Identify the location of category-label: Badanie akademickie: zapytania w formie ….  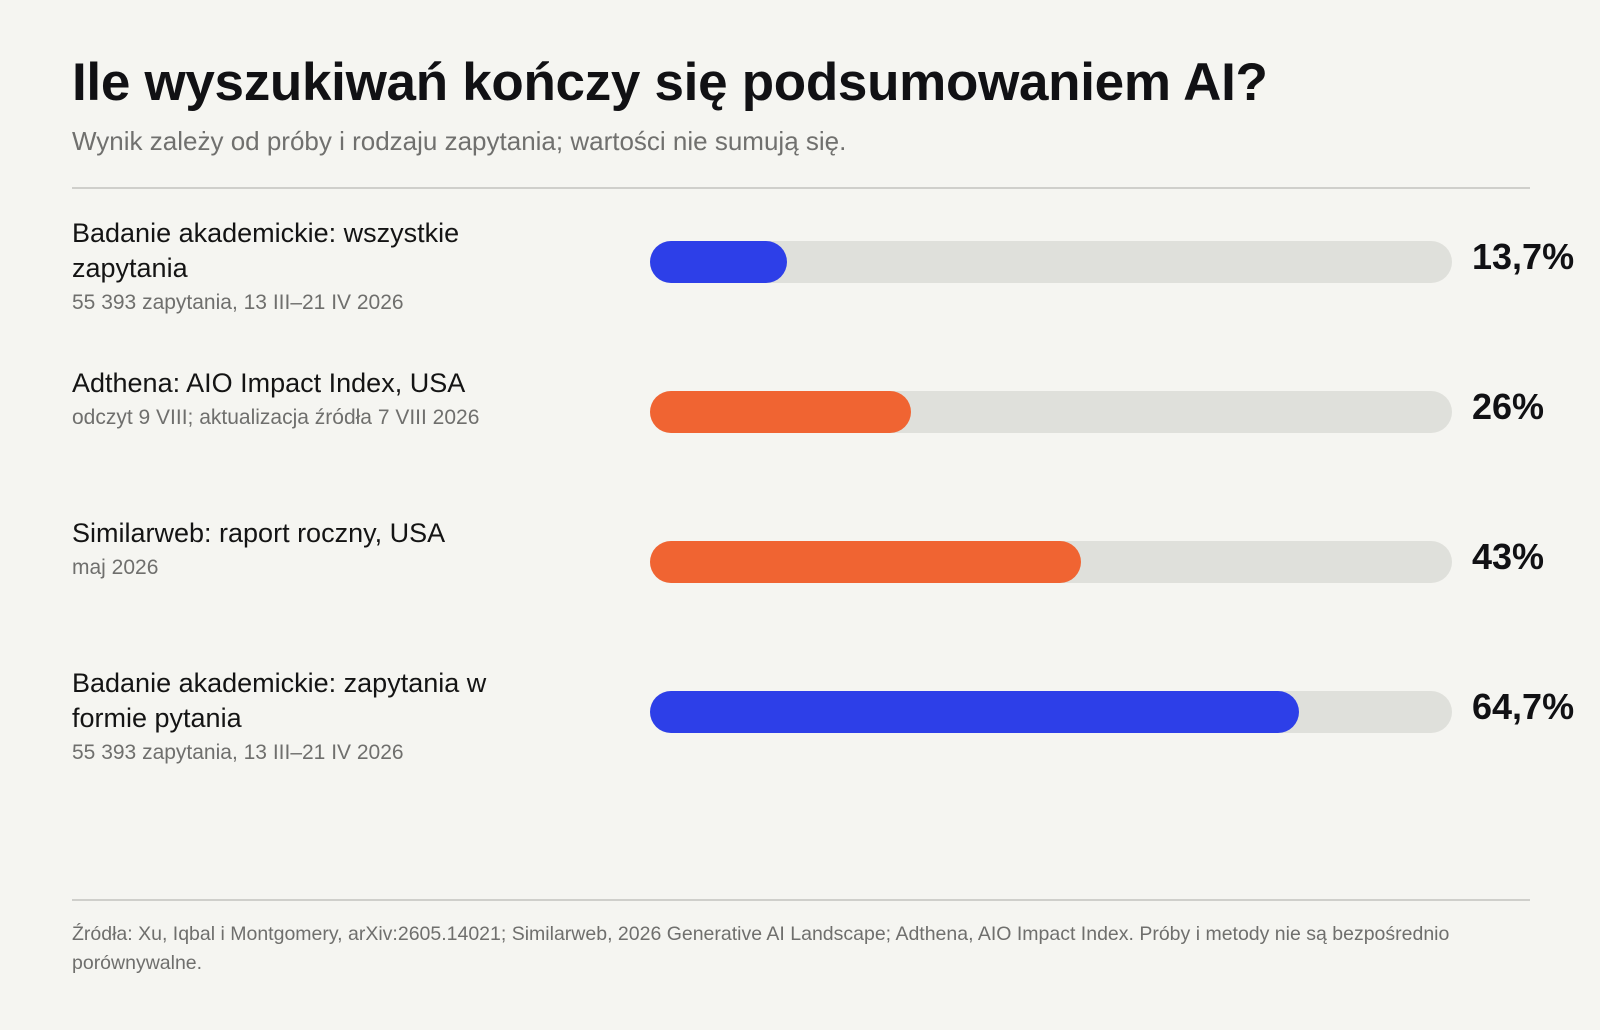
(302, 717).